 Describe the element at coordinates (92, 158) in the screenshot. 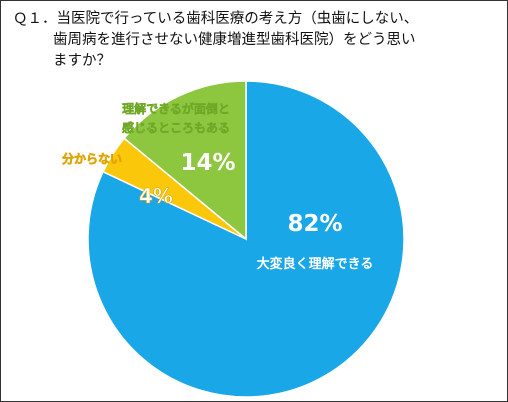

I see `slice-category-label-dont-know: 分からない` at that location.